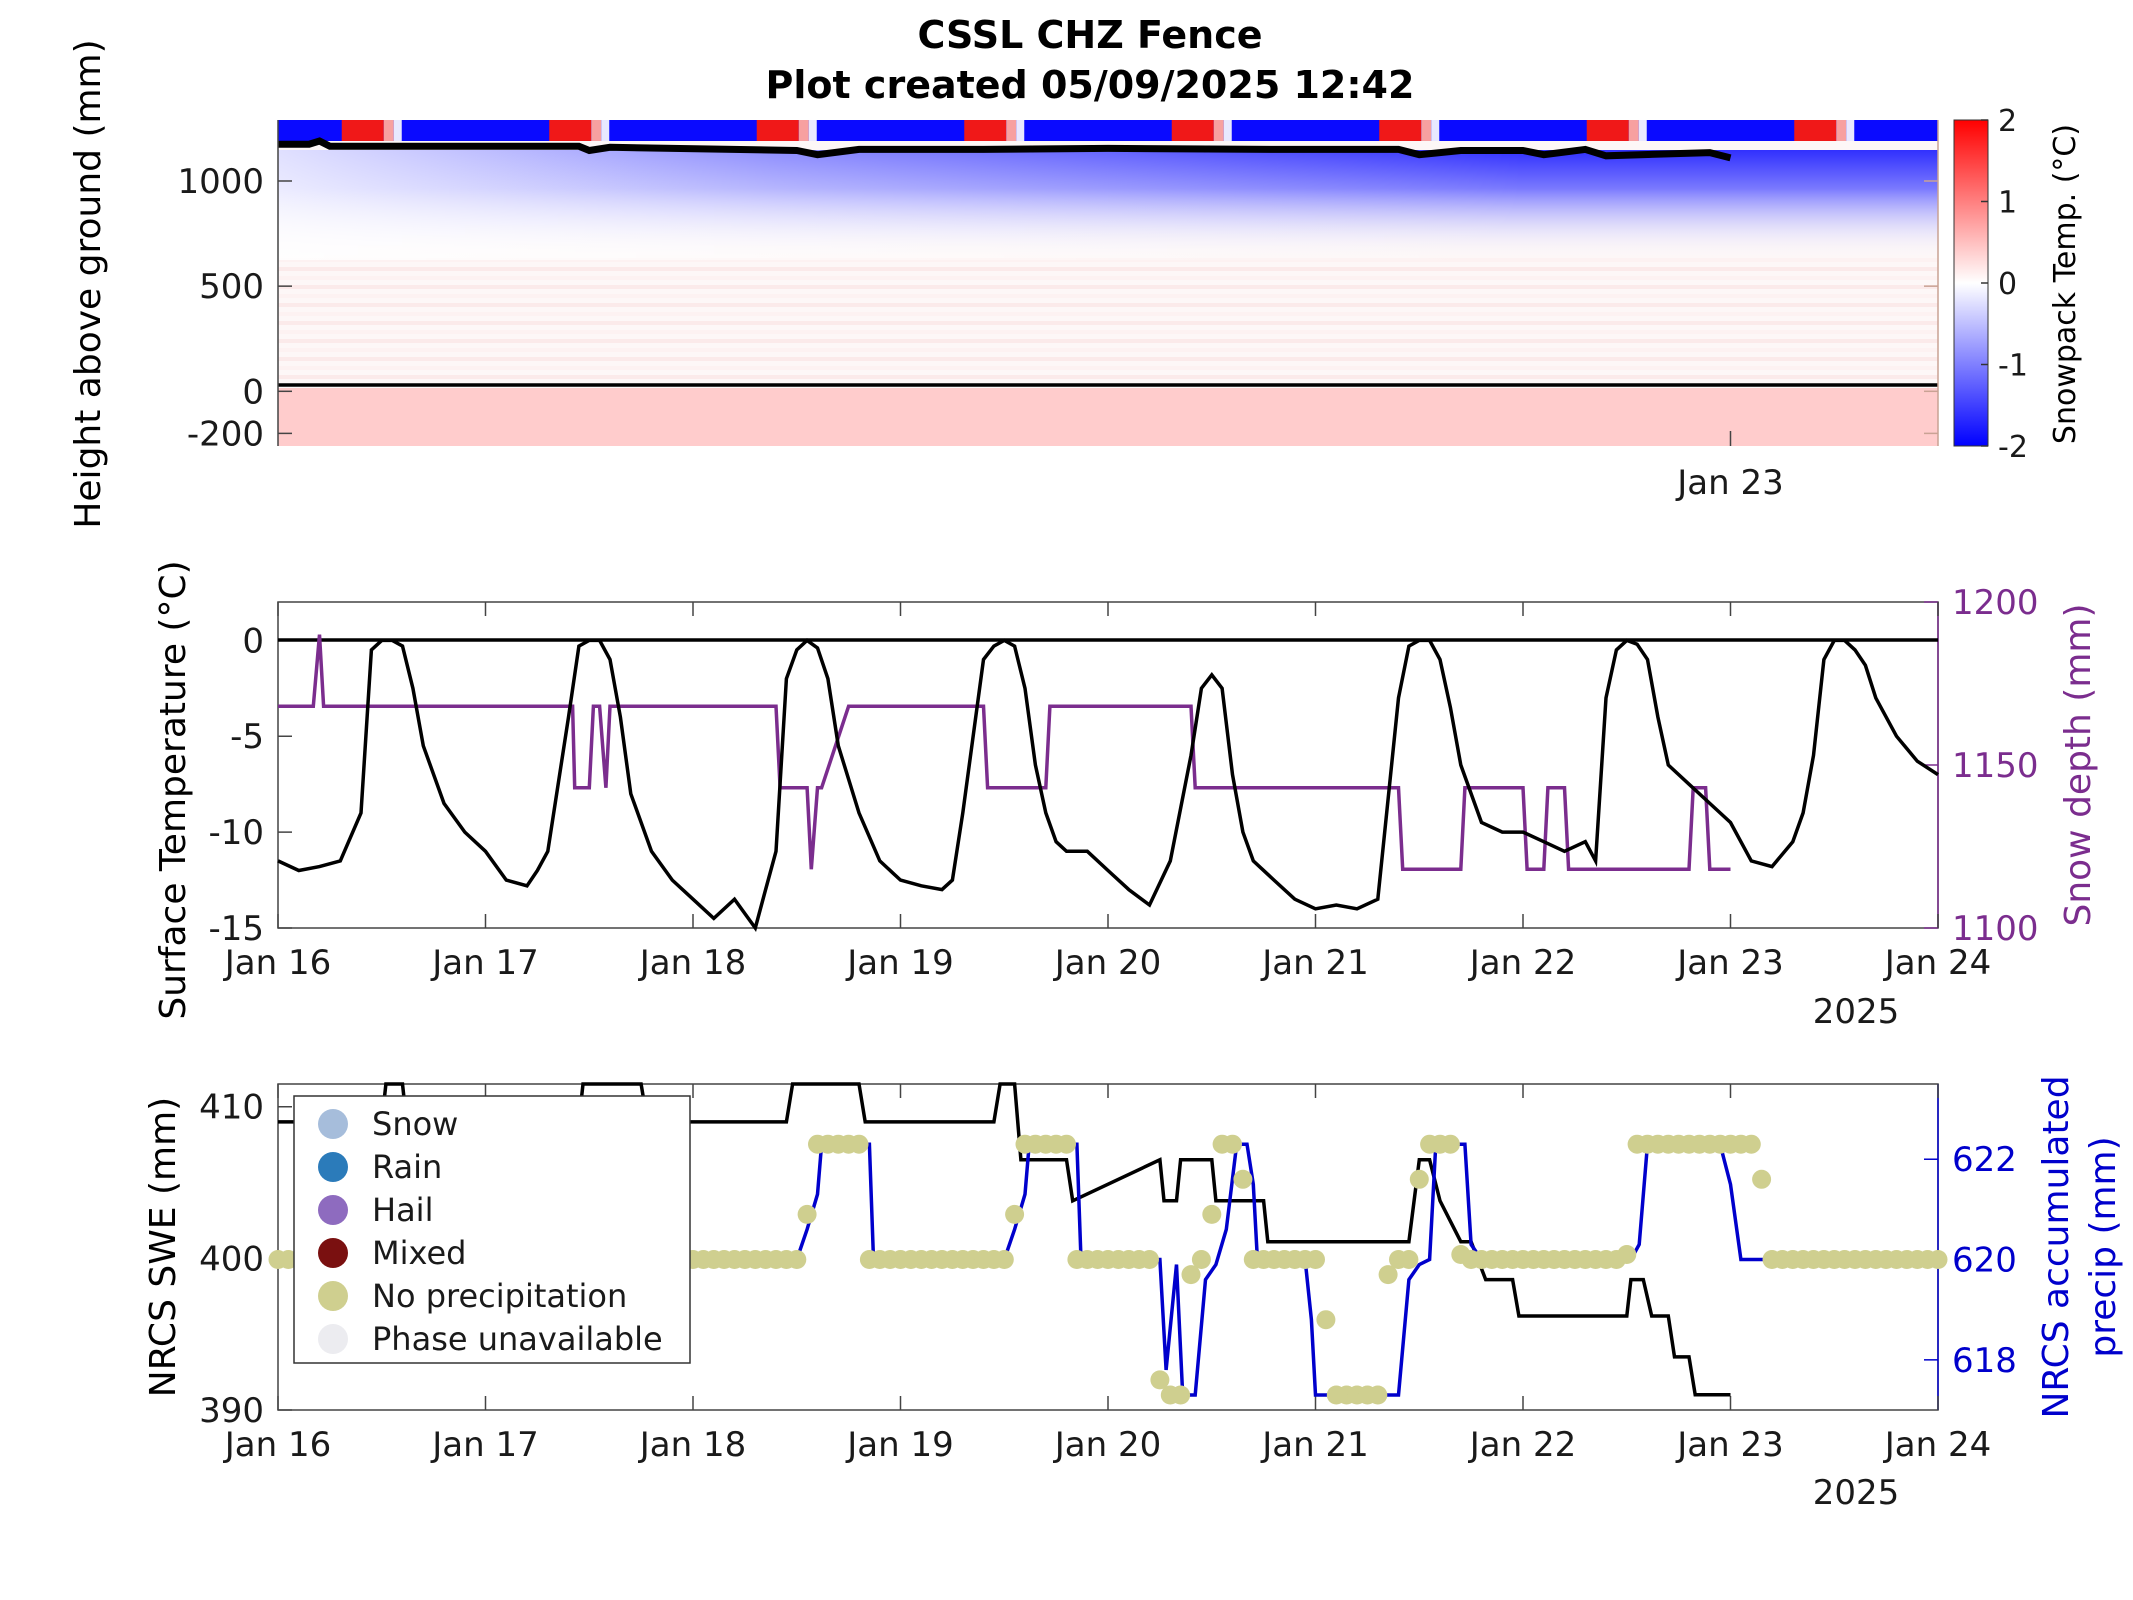 The image size is (2133, 1600). I want to click on swe-ylabel: NRCS SWE (mm), so click(163, 1247).